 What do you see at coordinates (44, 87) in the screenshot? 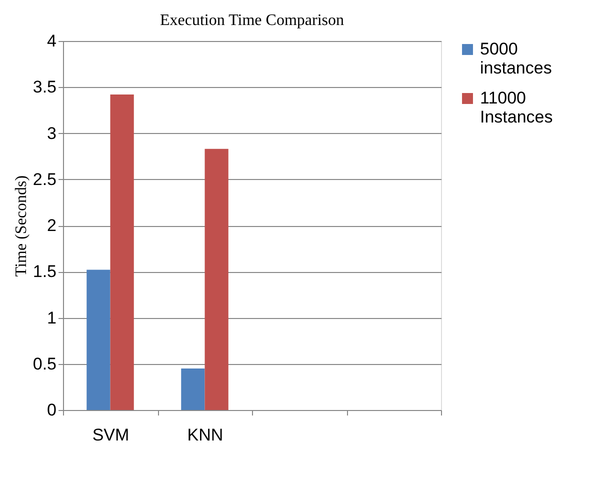
I see `y-tick-label: 3.5` at bounding box center [44, 87].